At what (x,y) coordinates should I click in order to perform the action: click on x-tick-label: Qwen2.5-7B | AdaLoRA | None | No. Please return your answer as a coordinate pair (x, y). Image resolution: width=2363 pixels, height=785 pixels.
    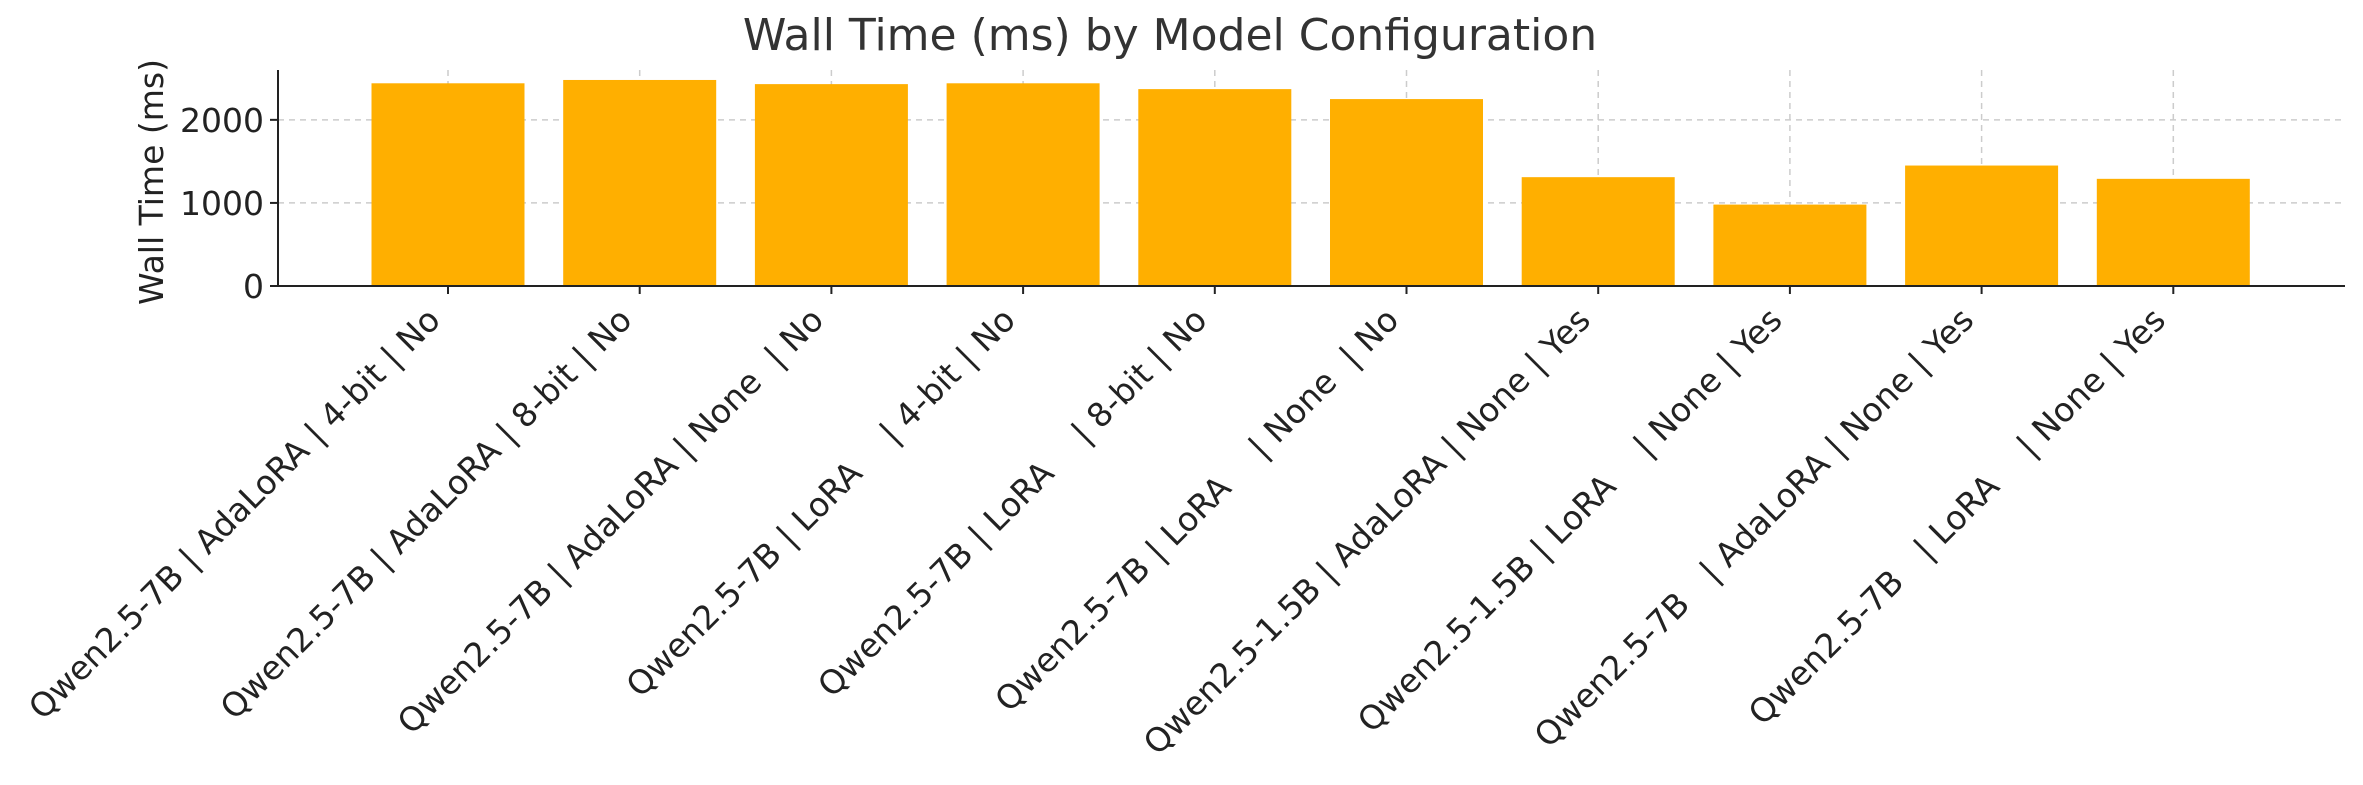
    Looking at the image, I should click on (610, 520).